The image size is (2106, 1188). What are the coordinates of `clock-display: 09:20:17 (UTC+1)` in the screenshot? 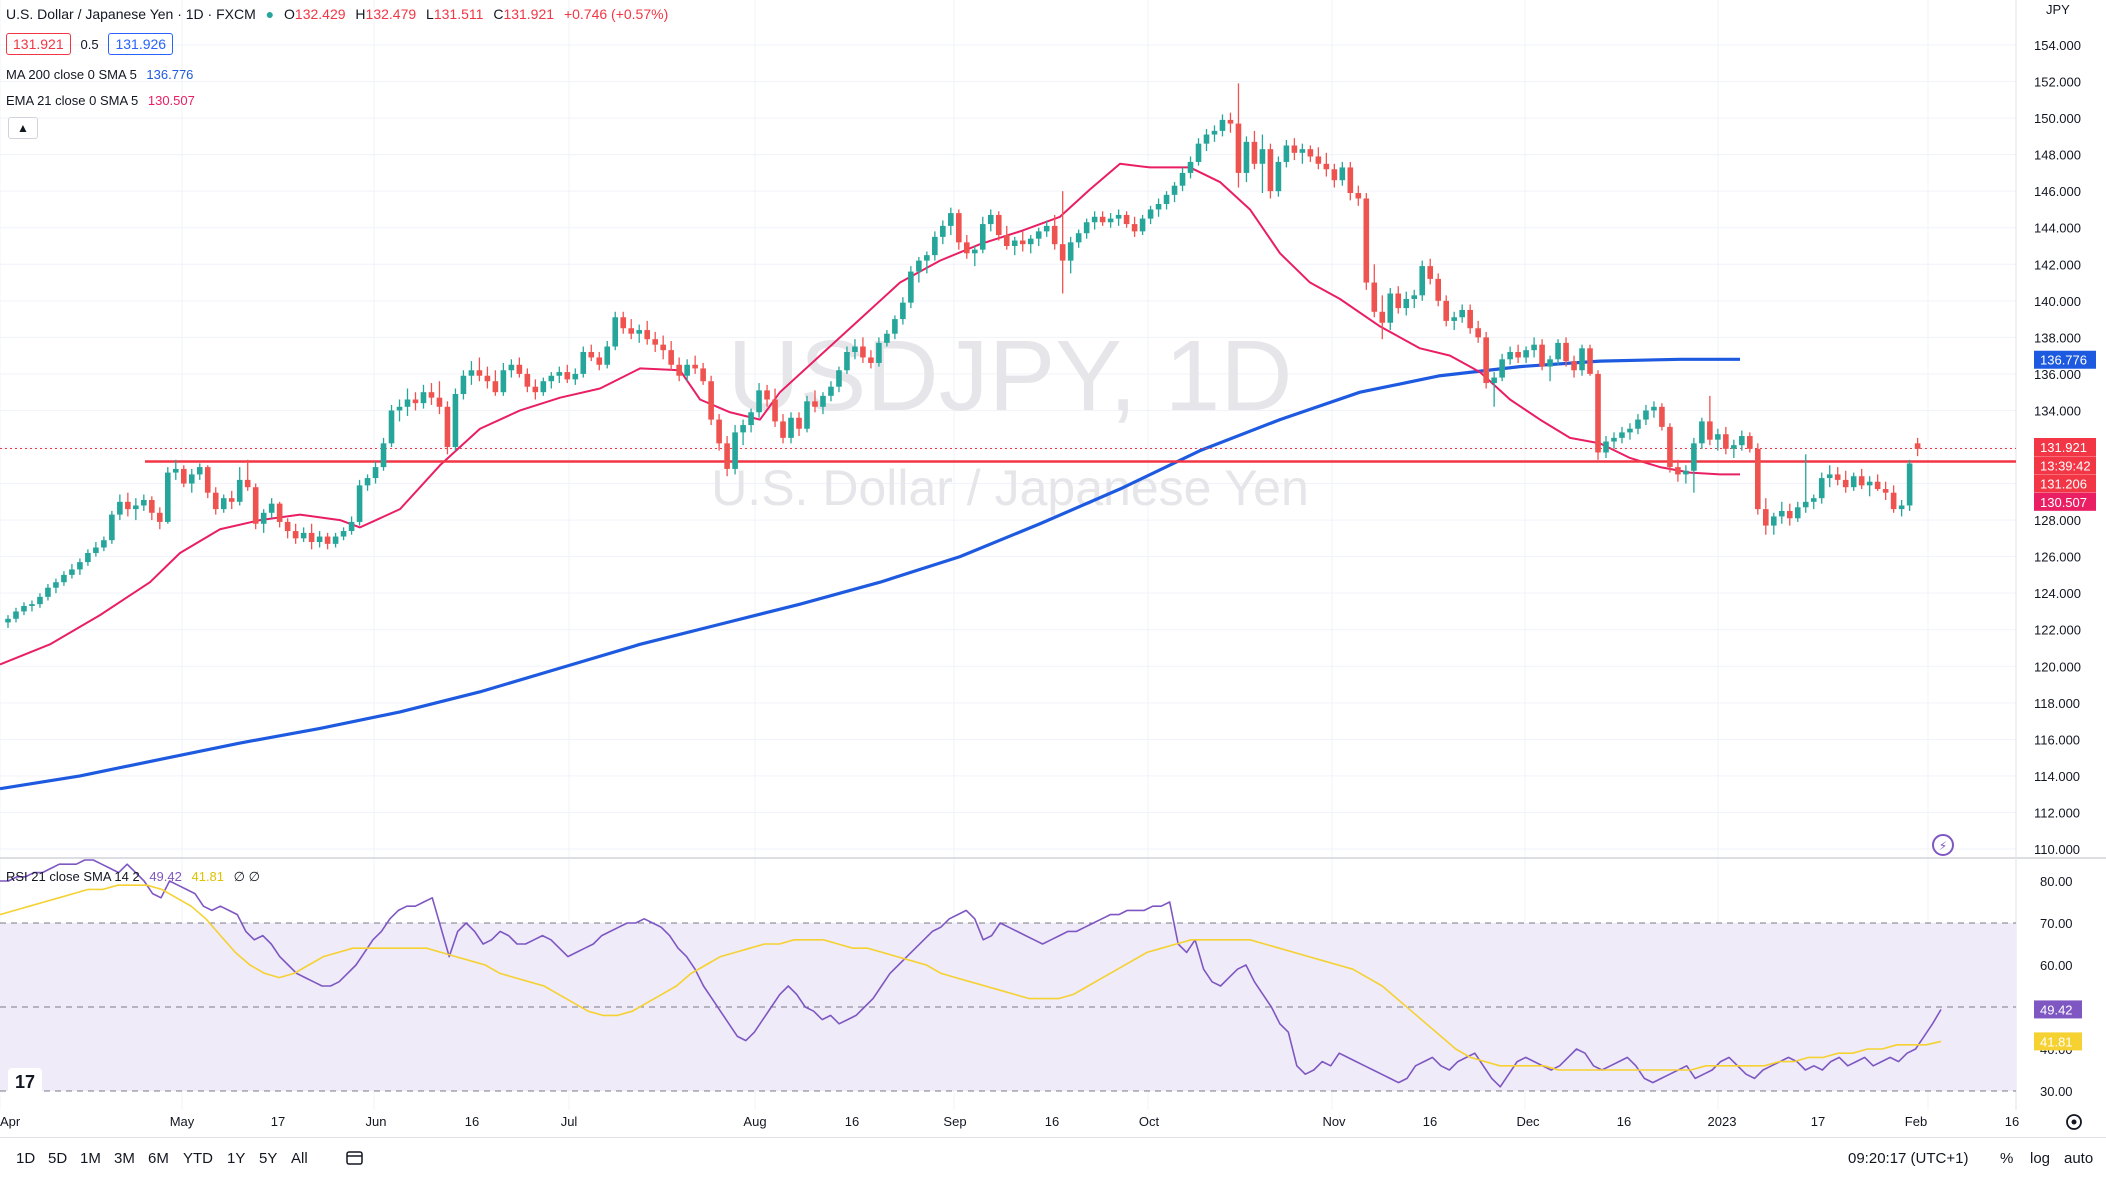 It's located at (1908, 1158).